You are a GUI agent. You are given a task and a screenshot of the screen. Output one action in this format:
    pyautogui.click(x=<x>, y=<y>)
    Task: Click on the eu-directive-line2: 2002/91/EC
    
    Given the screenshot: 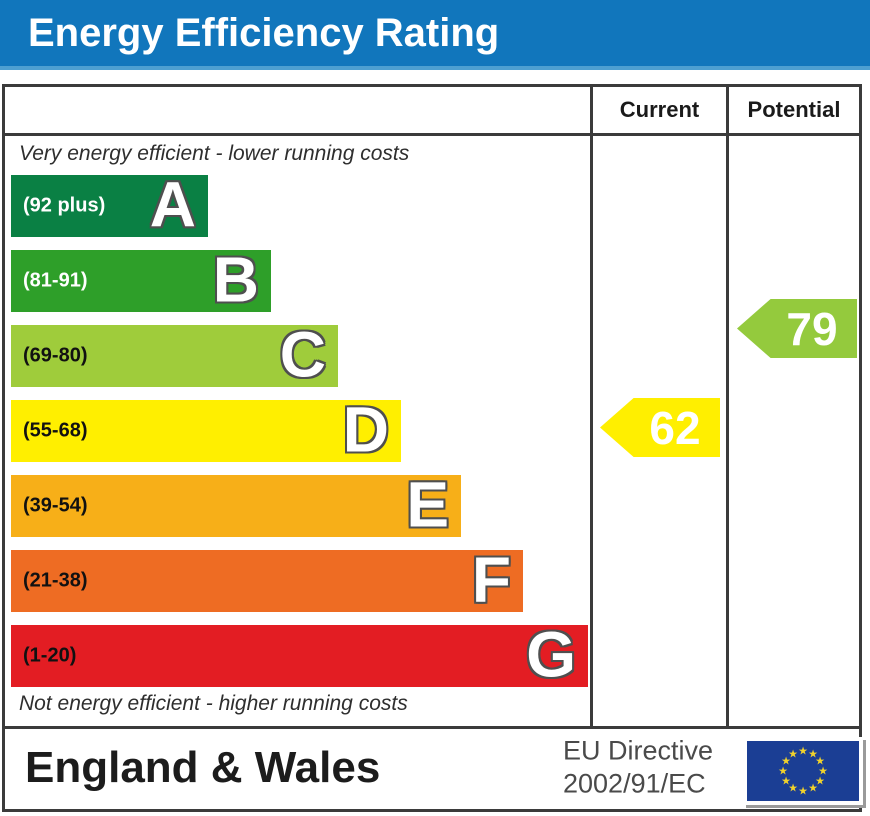 What is the action you would take?
    pyautogui.click(x=634, y=783)
    